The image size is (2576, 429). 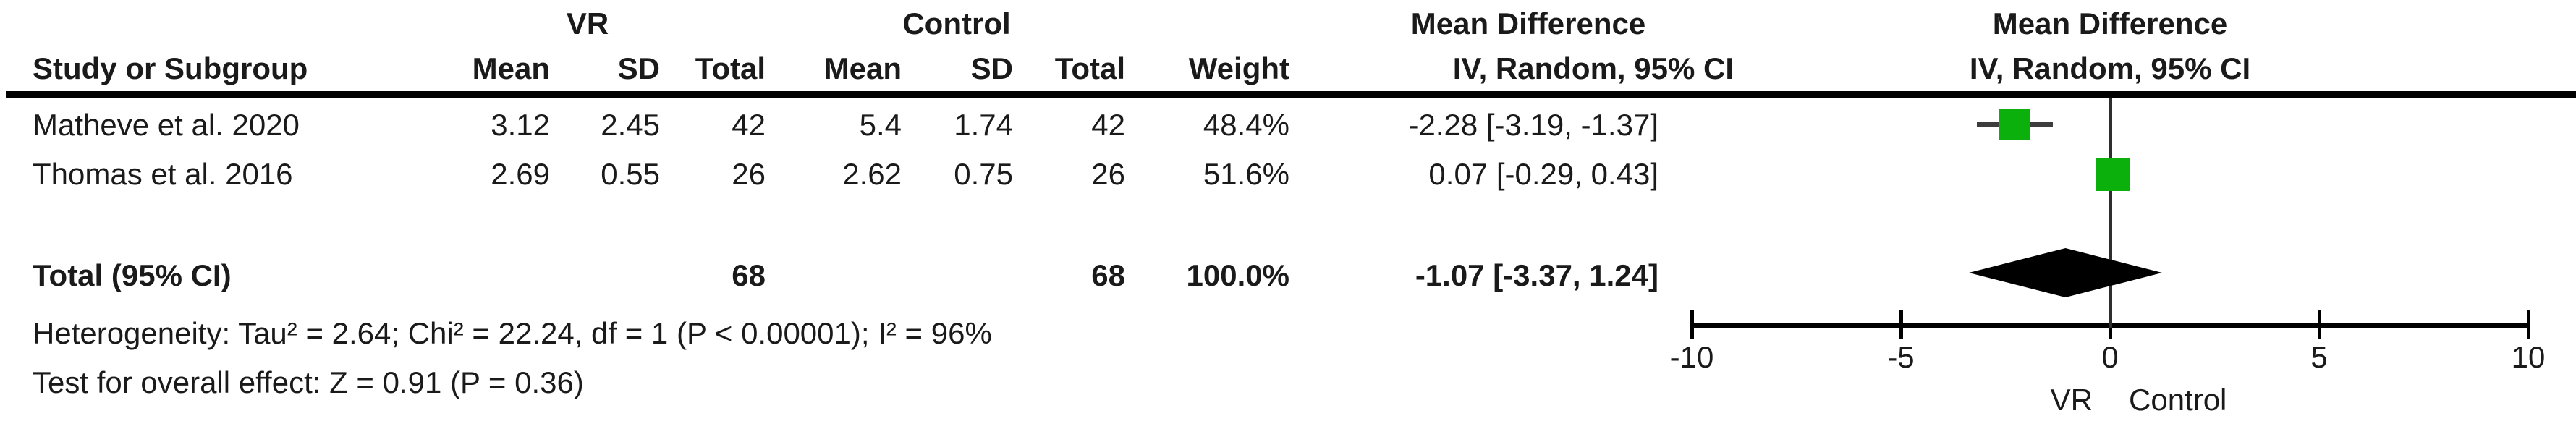 What do you see at coordinates (1089, 68) in the screenshot?
I see `column-header-control-total: Total` at bounding box center [1089, 68].